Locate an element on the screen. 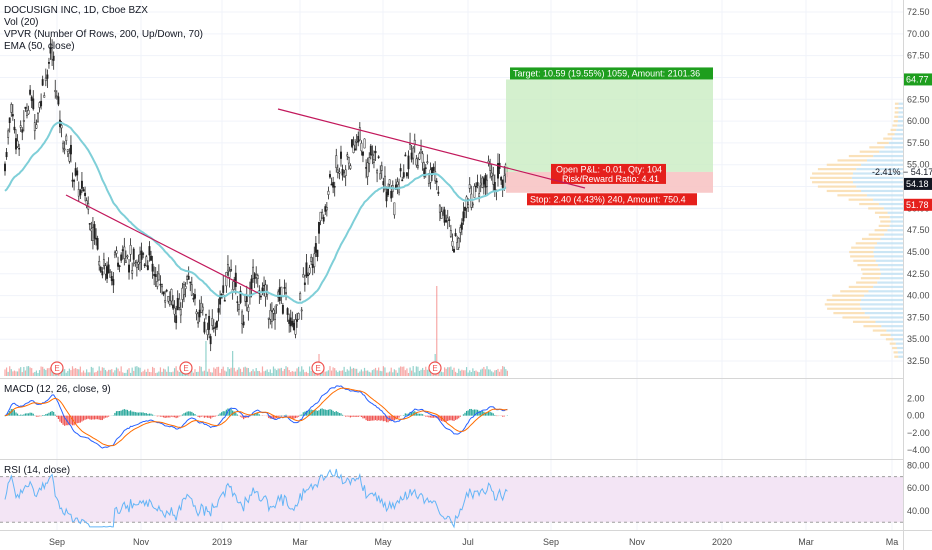 The width and height of the screenshot is (932, 550). time-axis: Sep Nov 2019 Mar May Jul Sep Nov 2020 Mar Ma is located at coordinates (473, 542).